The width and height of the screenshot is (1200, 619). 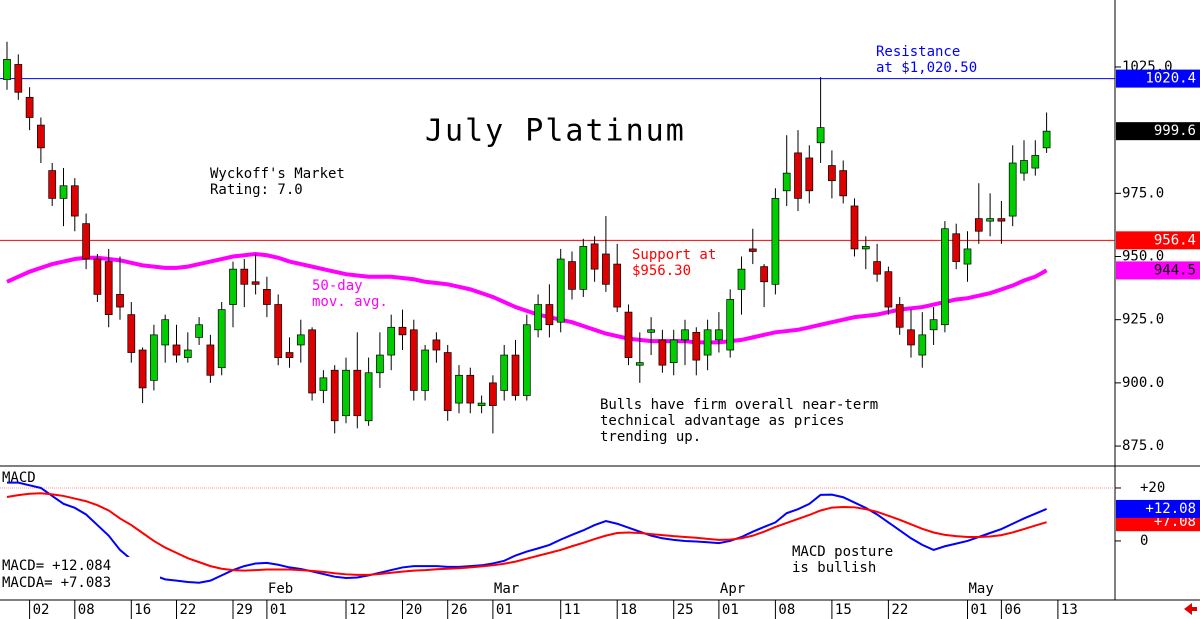 What do you see at coordinates (842, 552) in the screenshot?
I see `annotation: MACD posture` at bounding box center [842, 552].